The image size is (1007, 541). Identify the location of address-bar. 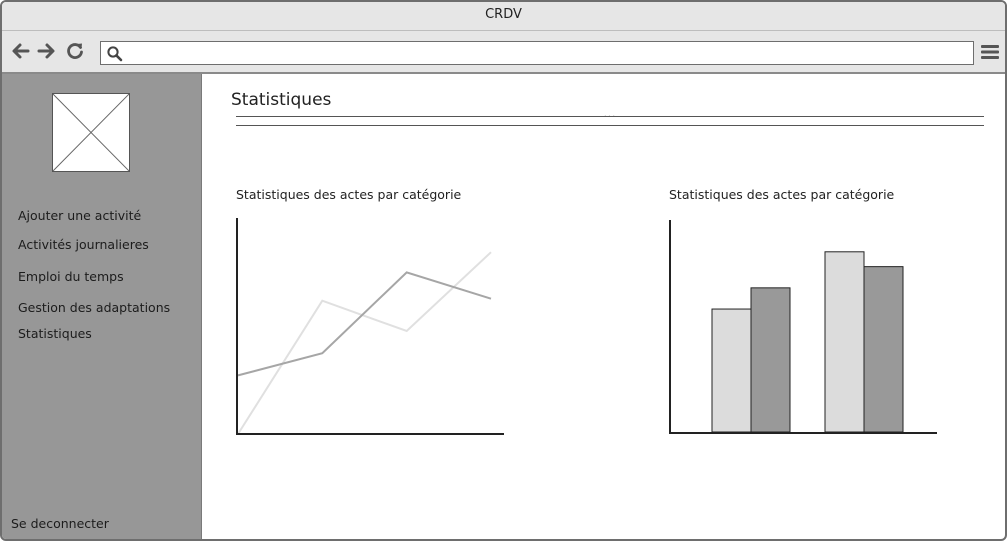
(537, 53).